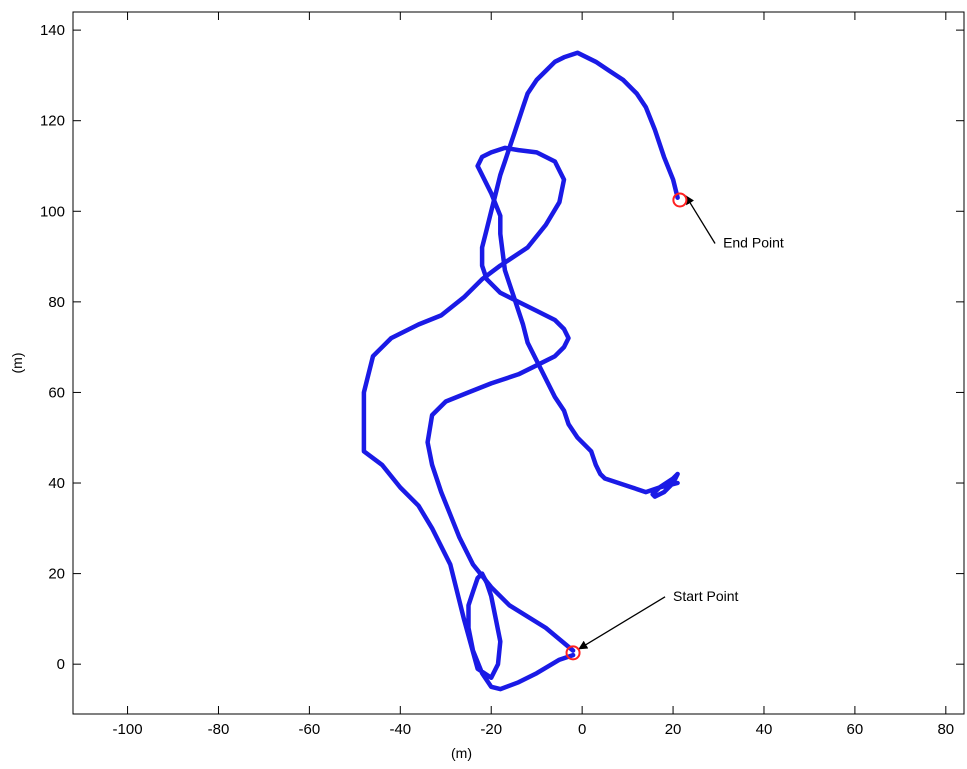 This screenshot has height=769, width=967. I want to click on y-axis-label: (m), so click(17, 363).